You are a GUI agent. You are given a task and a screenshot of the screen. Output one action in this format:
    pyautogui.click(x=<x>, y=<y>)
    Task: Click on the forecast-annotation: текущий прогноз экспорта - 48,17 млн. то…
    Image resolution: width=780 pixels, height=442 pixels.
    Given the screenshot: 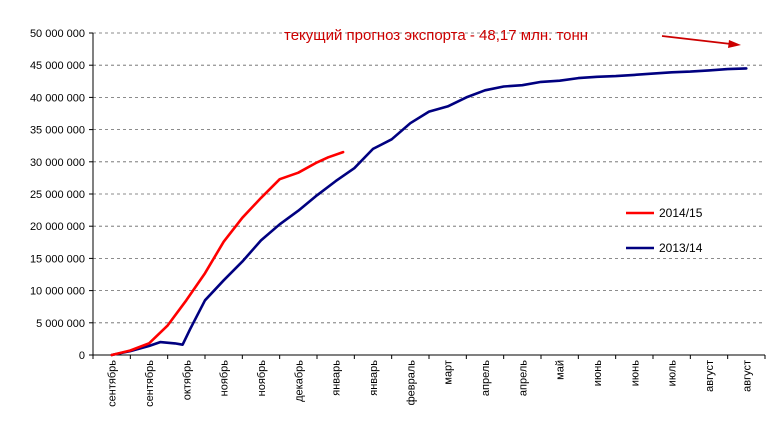 What is the action you would take?
    pyautogui.click(x=512, y=37)
    